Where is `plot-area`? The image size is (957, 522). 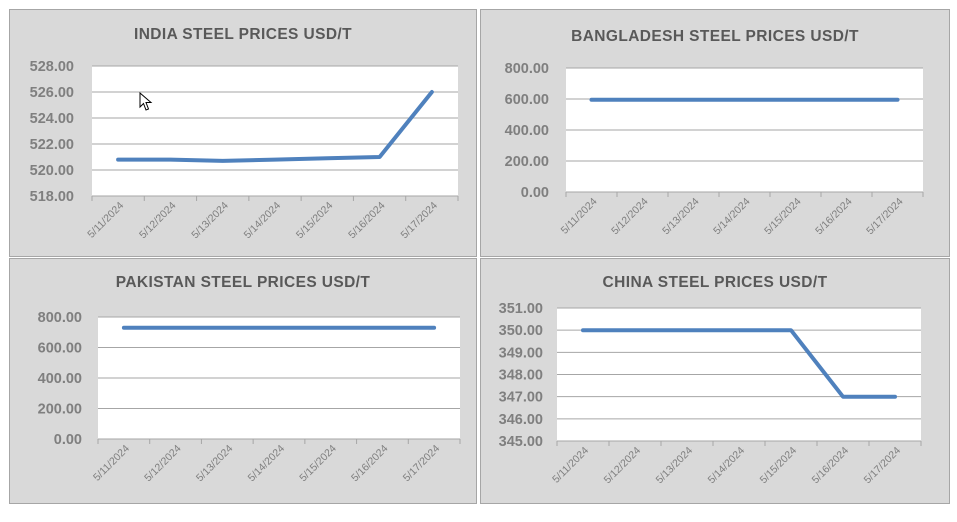
plot-area is located at coordinates (275, 131).